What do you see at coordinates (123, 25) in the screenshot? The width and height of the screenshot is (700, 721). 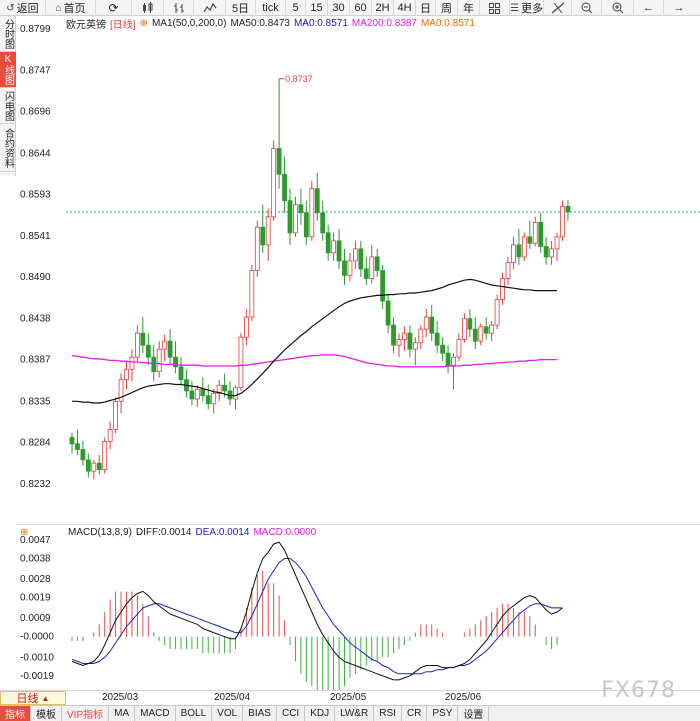 I see `period-tag: [日线]` at bounding box center [123, 25].